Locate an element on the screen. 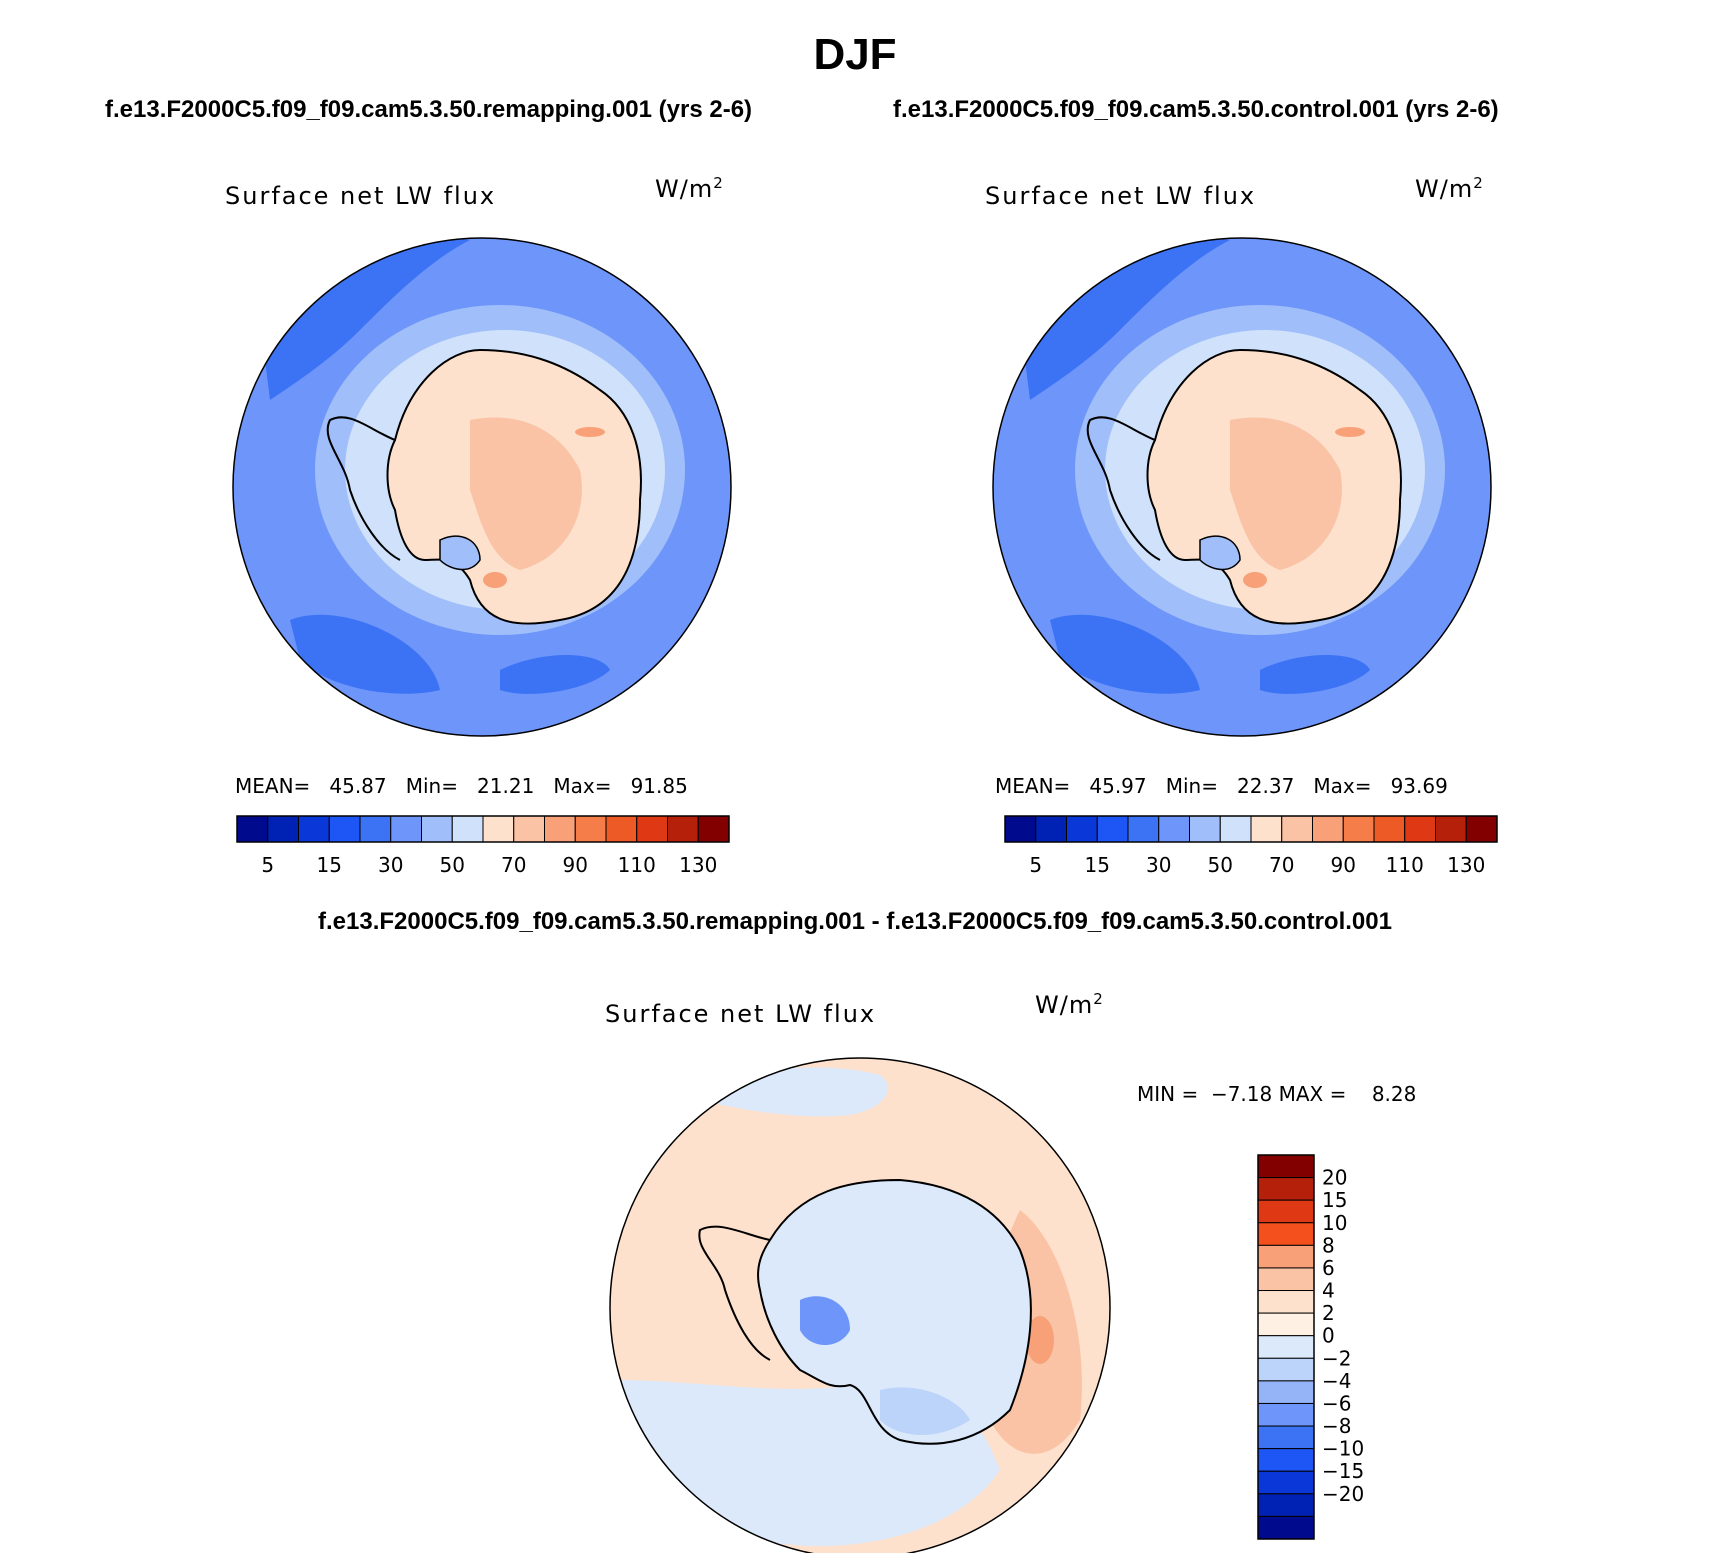  panel-3-colorbar-tick-label: −6 is located at coordinates (1336, 1403).